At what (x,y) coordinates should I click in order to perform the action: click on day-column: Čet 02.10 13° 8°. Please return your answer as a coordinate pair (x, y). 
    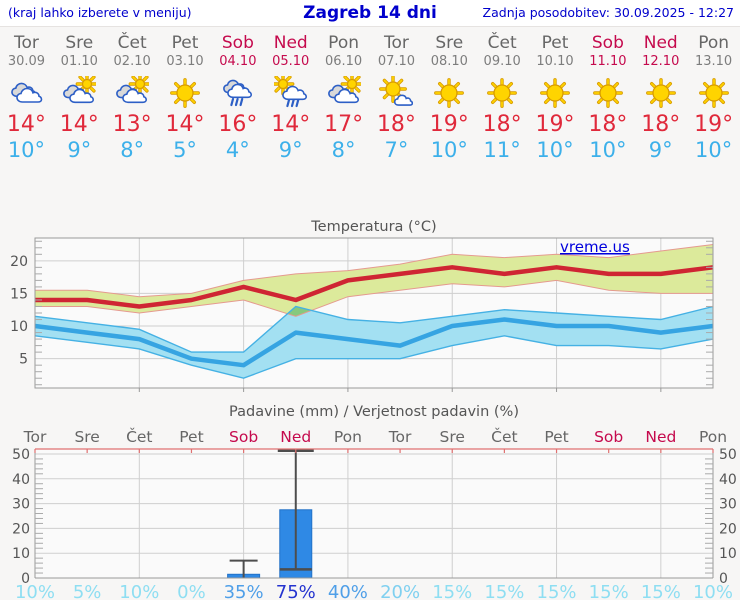
    Looking at the image, I should click on (132, 94).